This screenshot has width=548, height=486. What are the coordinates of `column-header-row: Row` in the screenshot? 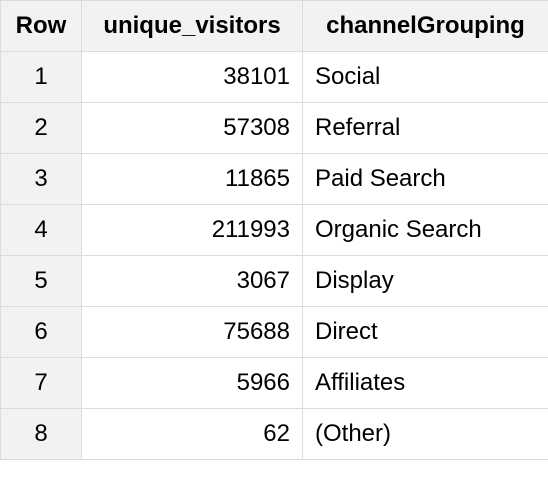 It's located at (41, 26).